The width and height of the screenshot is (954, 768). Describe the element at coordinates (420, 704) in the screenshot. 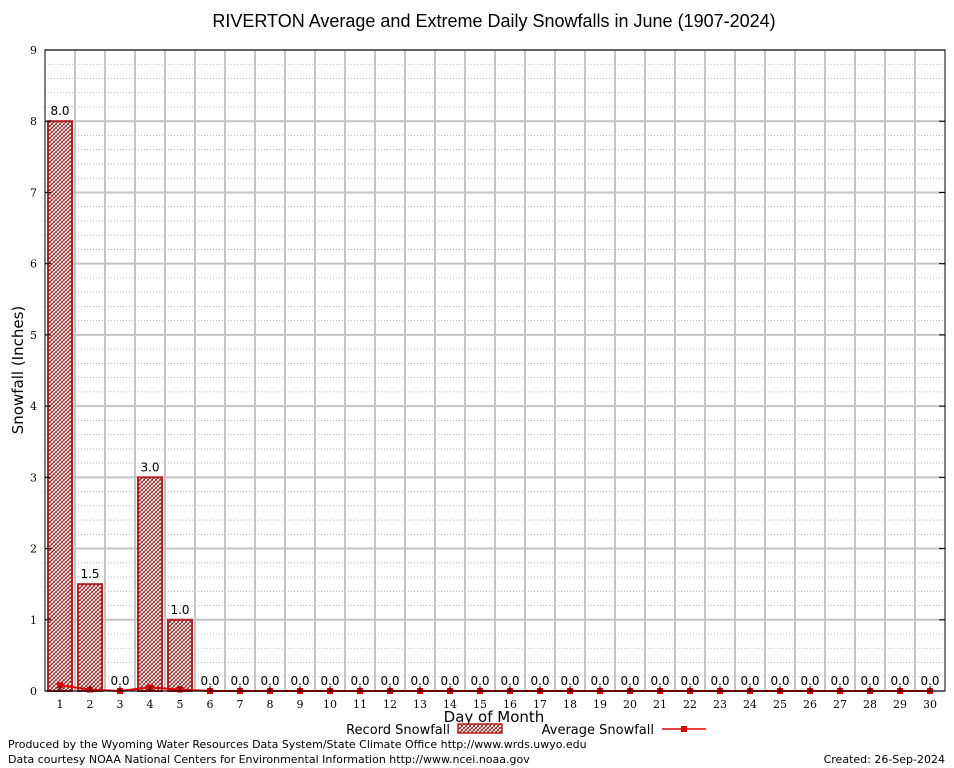

I see `x-tick-label: 13` at that location.